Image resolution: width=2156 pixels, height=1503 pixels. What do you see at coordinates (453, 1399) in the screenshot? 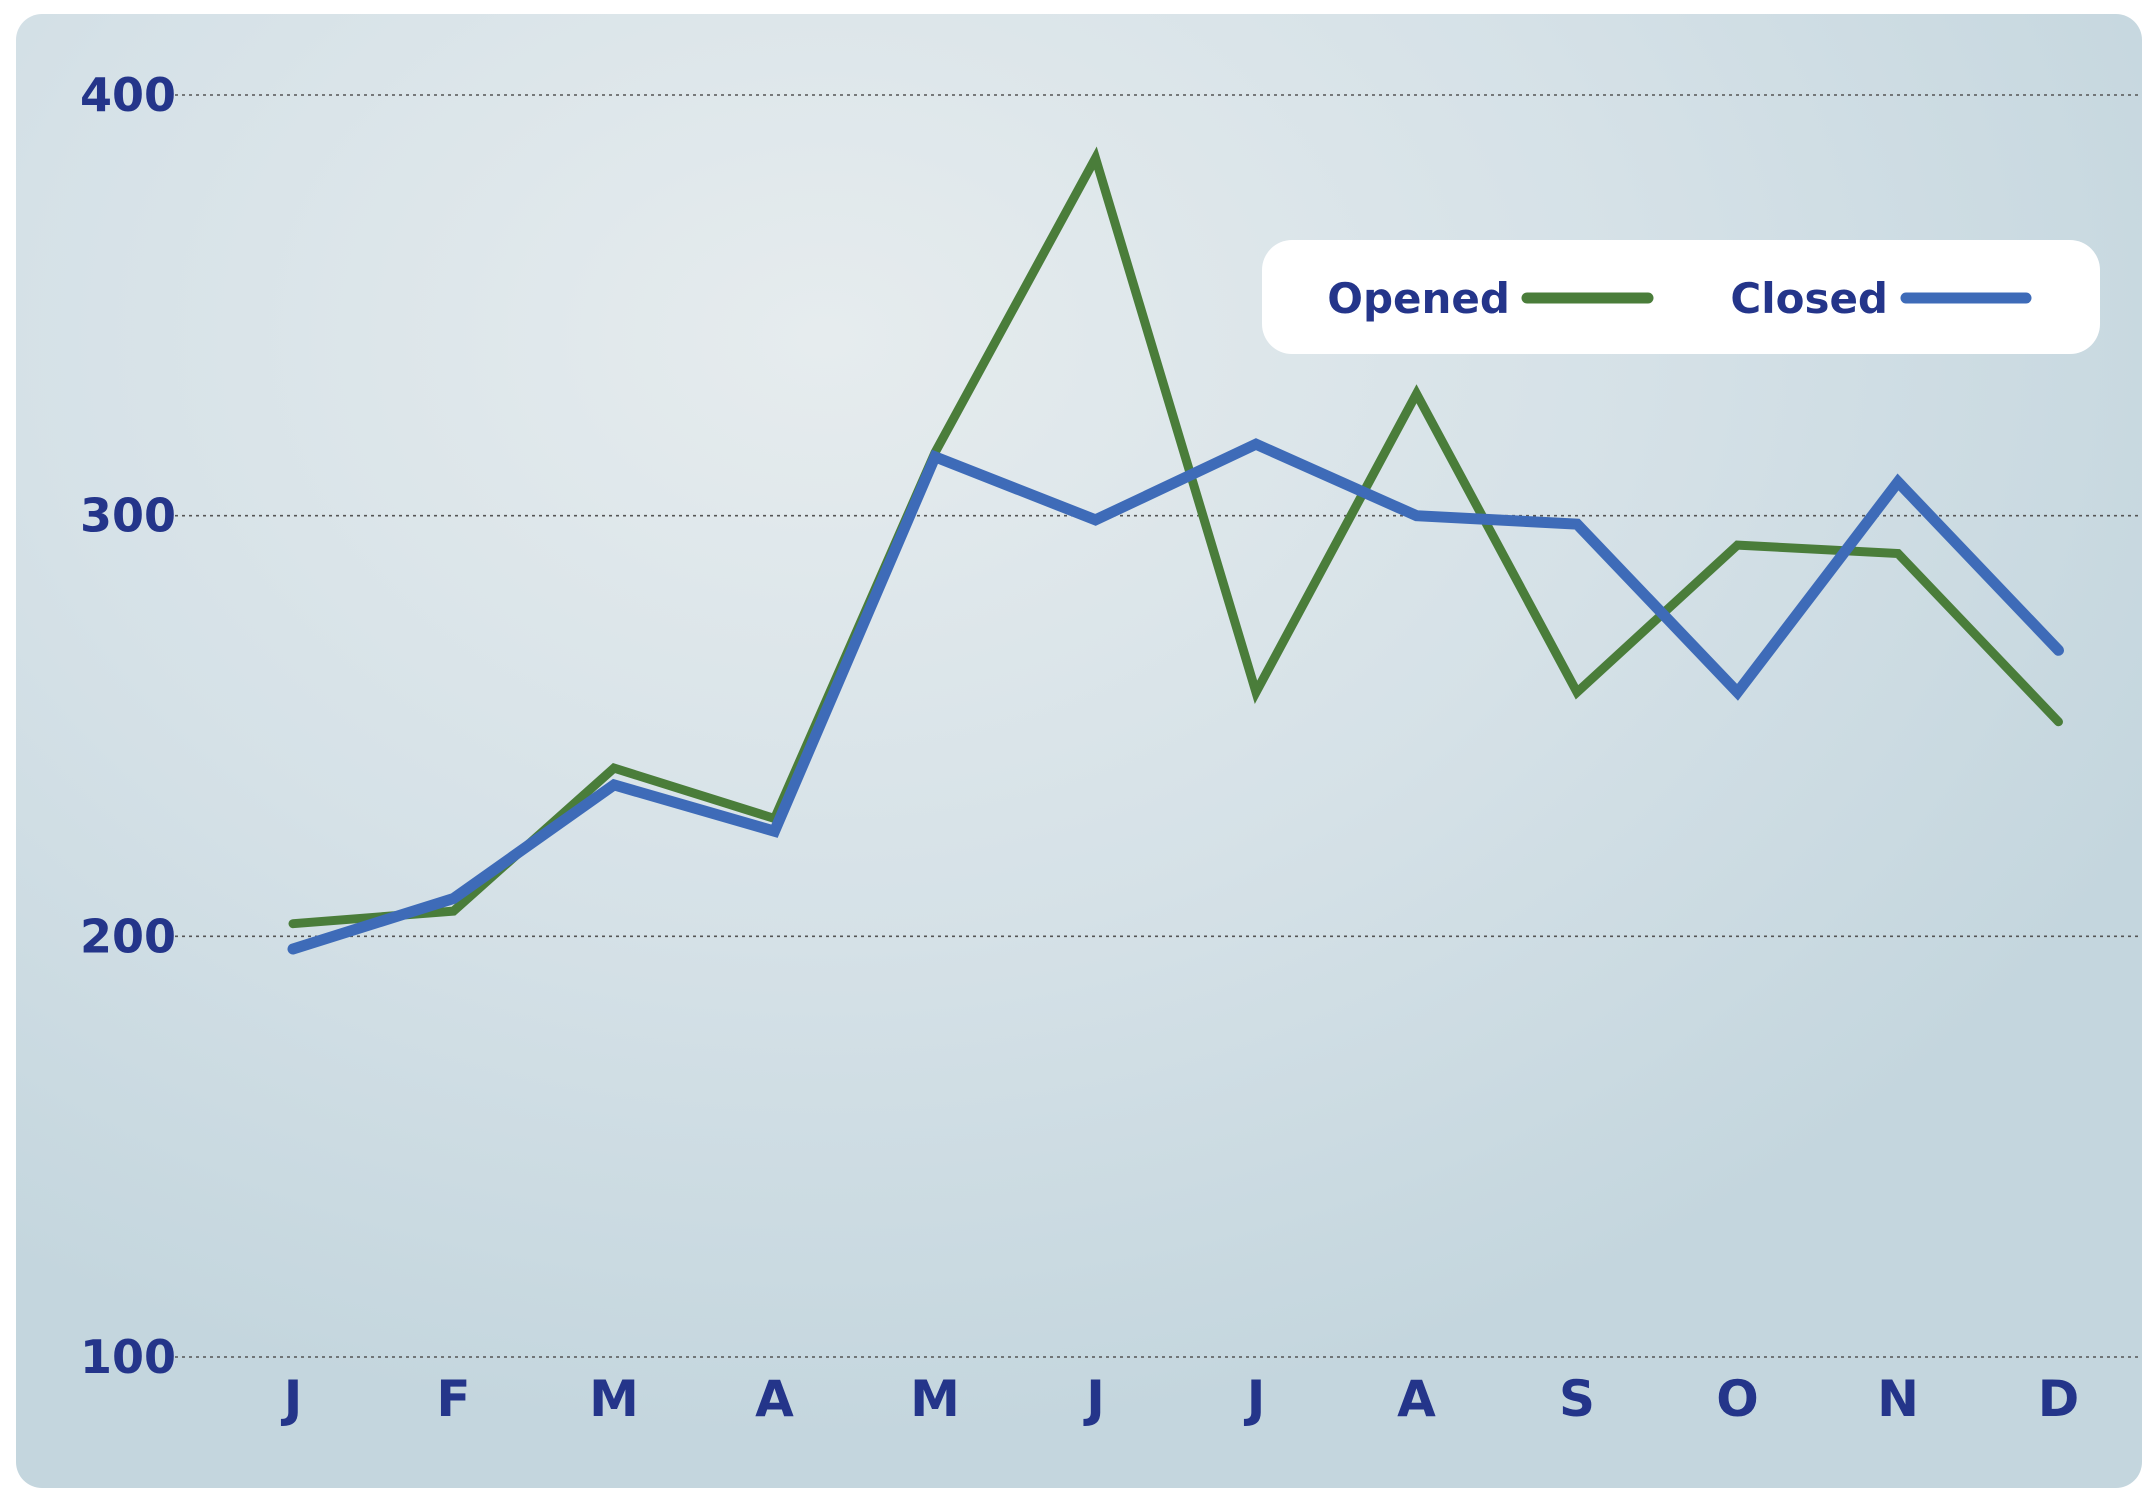
I see `x-tick-label: F` at bounding box center [453, 1399].